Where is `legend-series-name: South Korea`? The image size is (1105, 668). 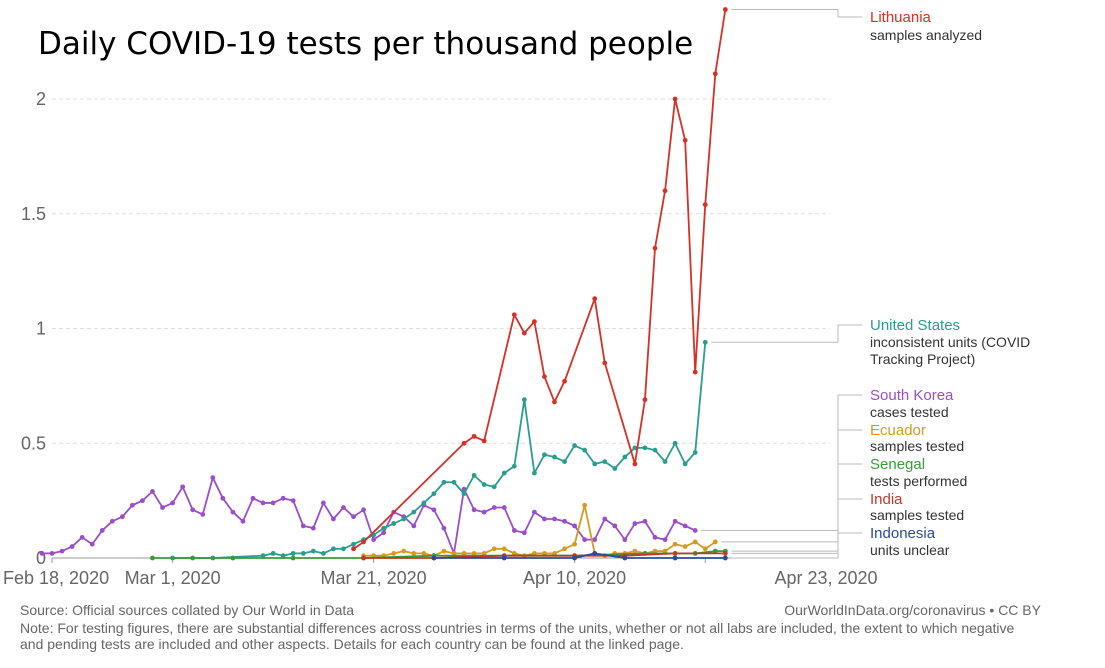 legend-series-name: South Korea is located at coordinates (912, 395).